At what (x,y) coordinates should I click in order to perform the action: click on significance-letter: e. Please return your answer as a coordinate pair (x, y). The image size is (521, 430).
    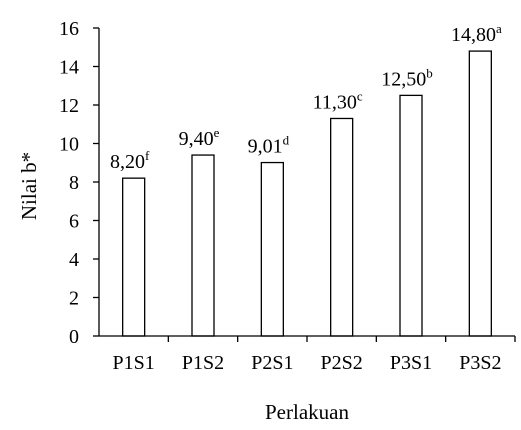
    Looking at the image, I should click on (217, 132).